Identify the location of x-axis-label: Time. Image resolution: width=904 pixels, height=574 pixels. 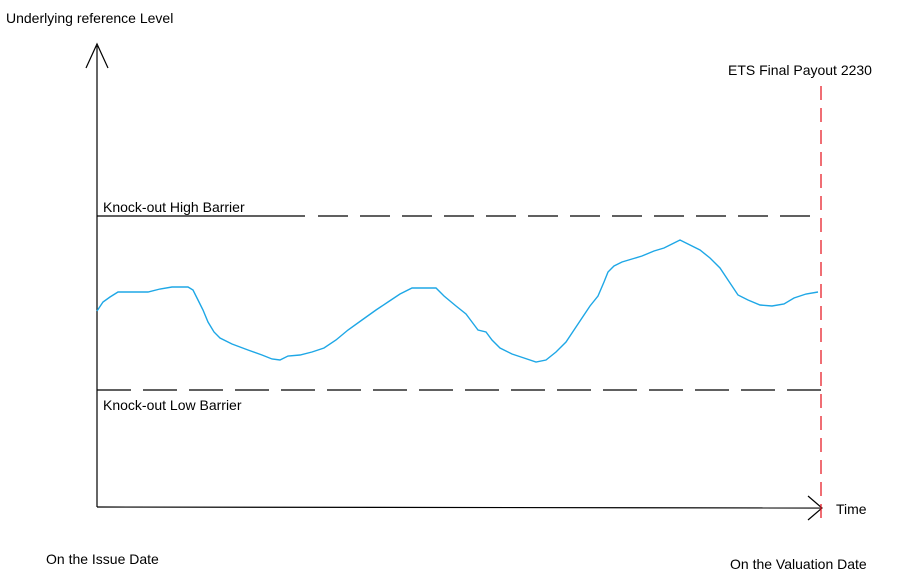
(851, 509).